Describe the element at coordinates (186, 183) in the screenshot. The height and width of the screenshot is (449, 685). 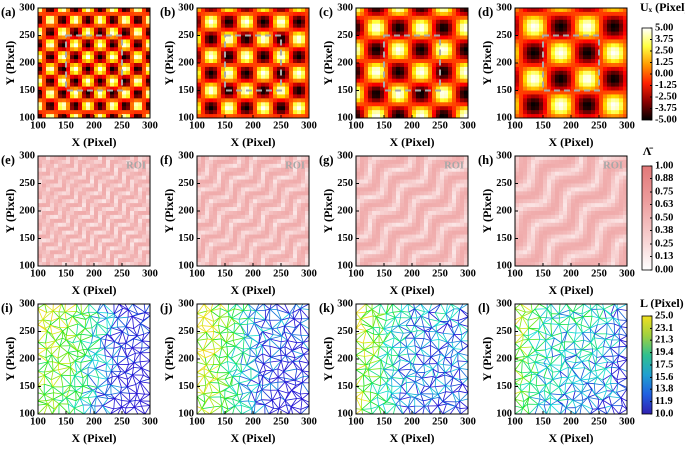
I see `y-tick-label: 250` at that location.